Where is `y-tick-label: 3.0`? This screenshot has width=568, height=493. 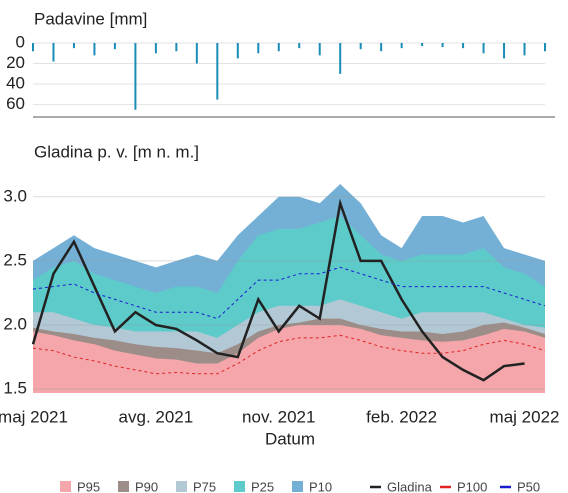 y-tick-label: 3.0 is located at coordinates (15, 195).